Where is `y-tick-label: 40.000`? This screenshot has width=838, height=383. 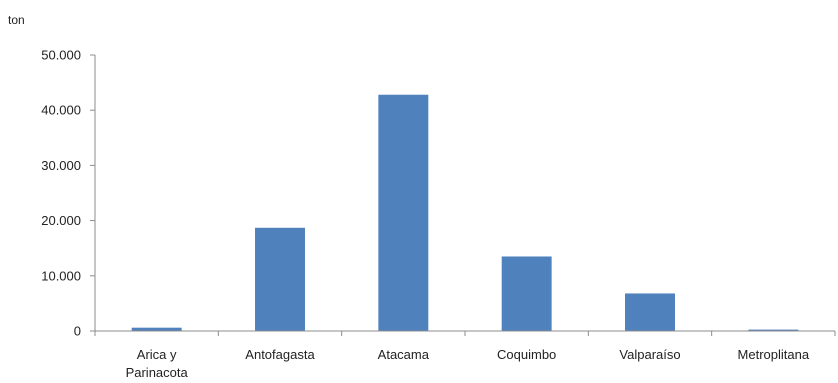
y-tick-label: 40.000 is located at coordinates (61, 110).